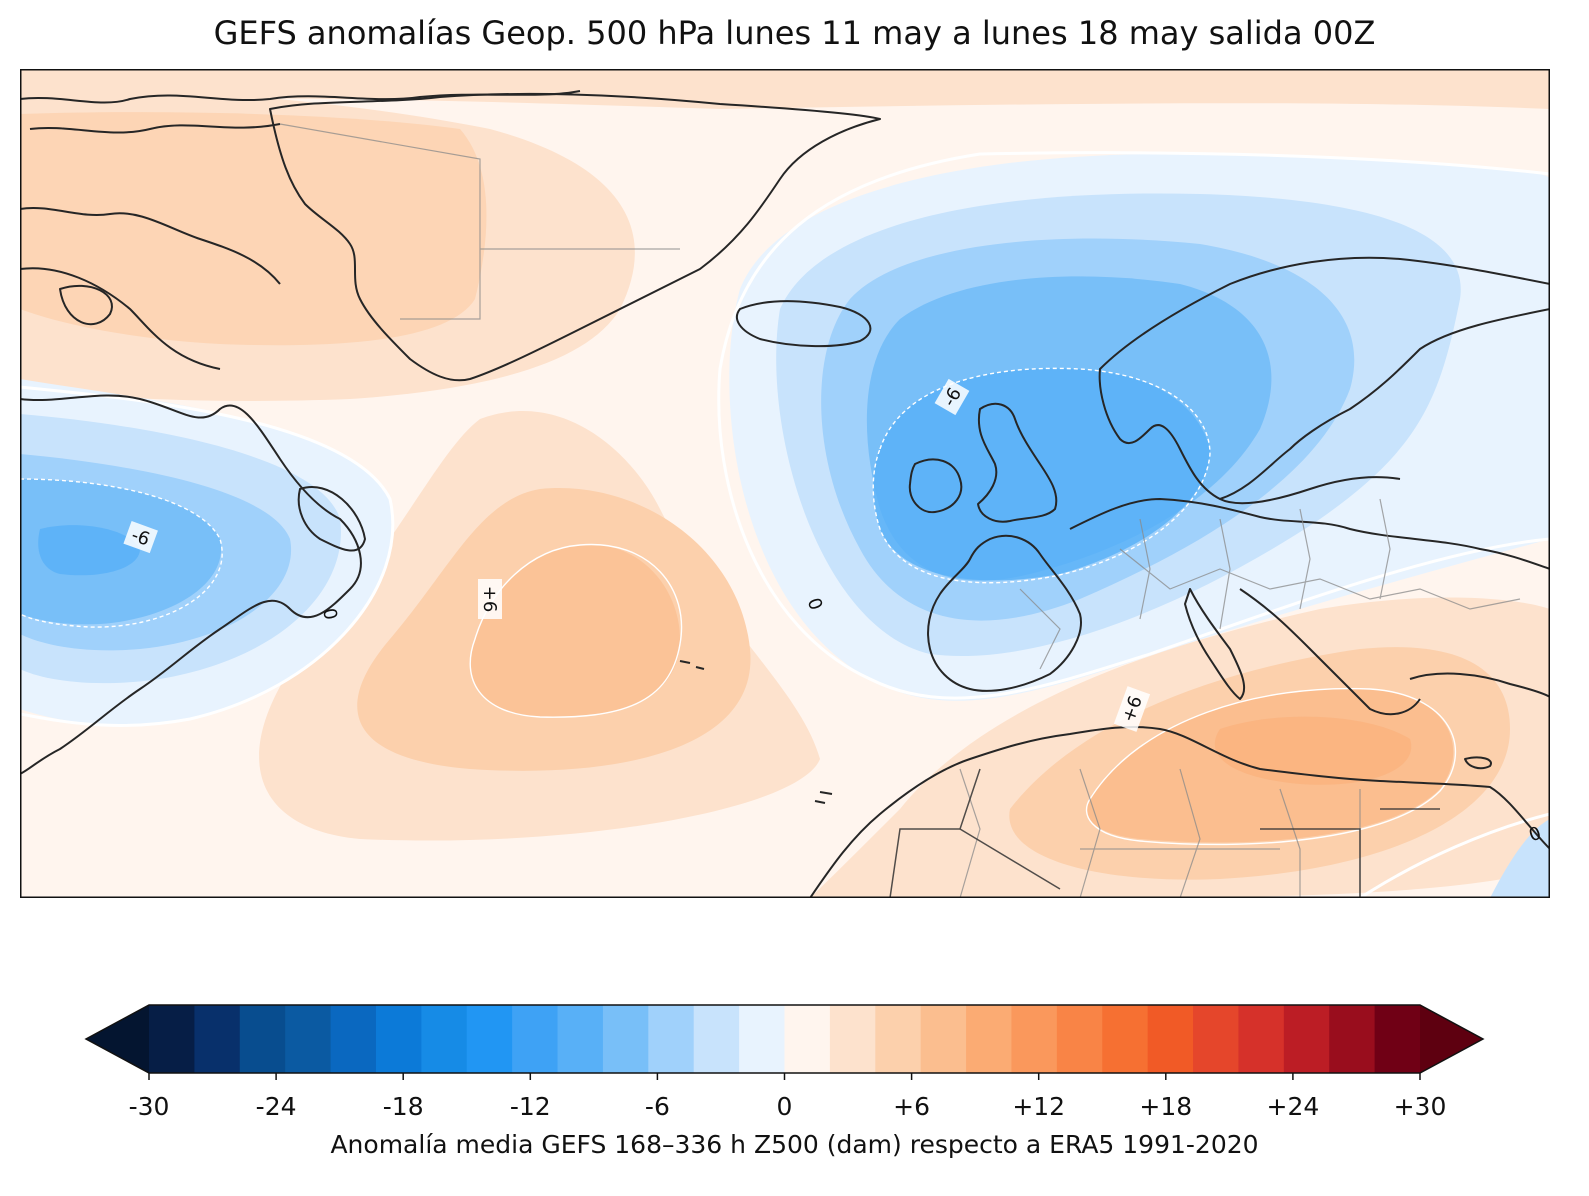 The image size is (1589, 1196). I want to click on great-britain-coast, so click(1017, 462).